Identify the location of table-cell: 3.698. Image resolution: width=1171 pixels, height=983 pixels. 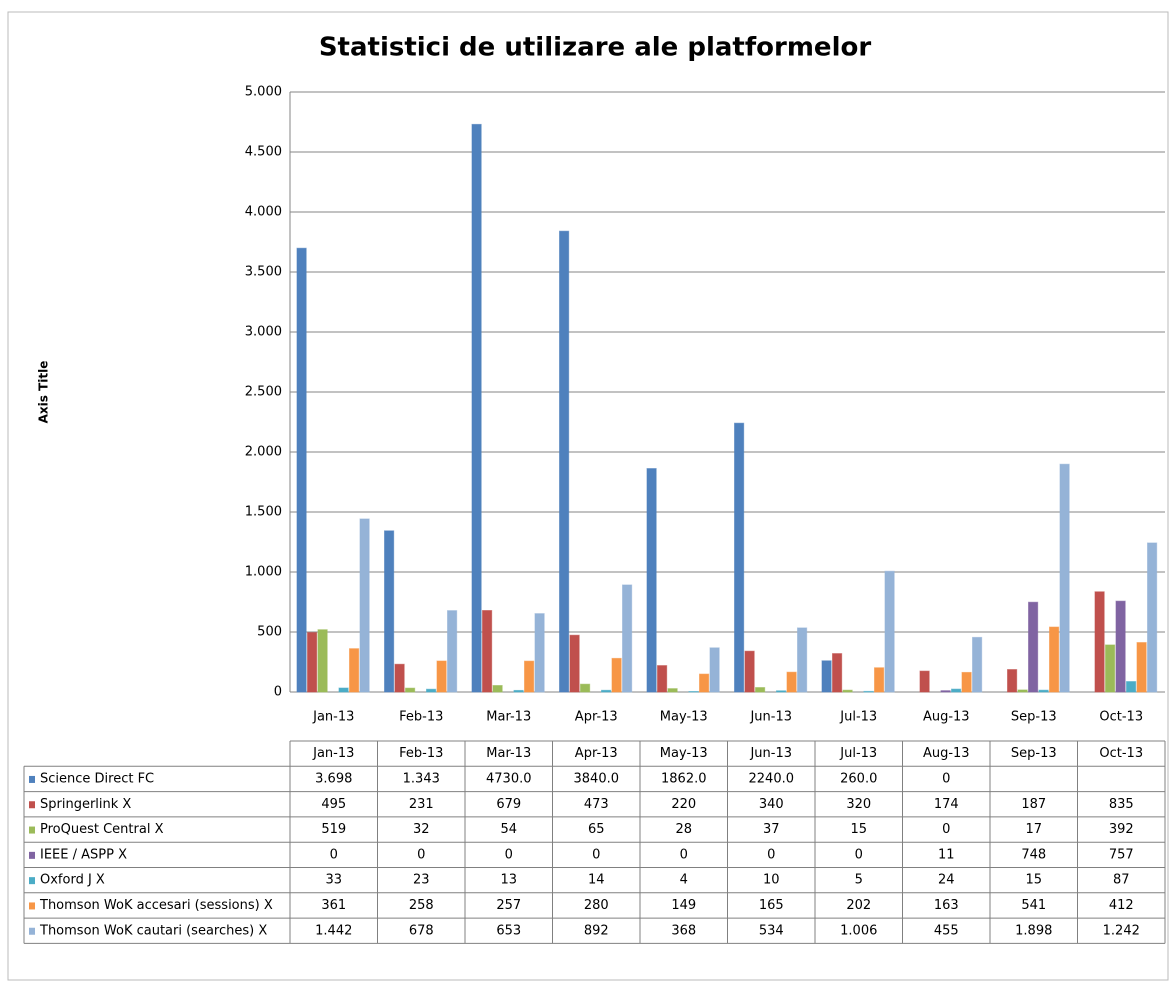
(333, 778).